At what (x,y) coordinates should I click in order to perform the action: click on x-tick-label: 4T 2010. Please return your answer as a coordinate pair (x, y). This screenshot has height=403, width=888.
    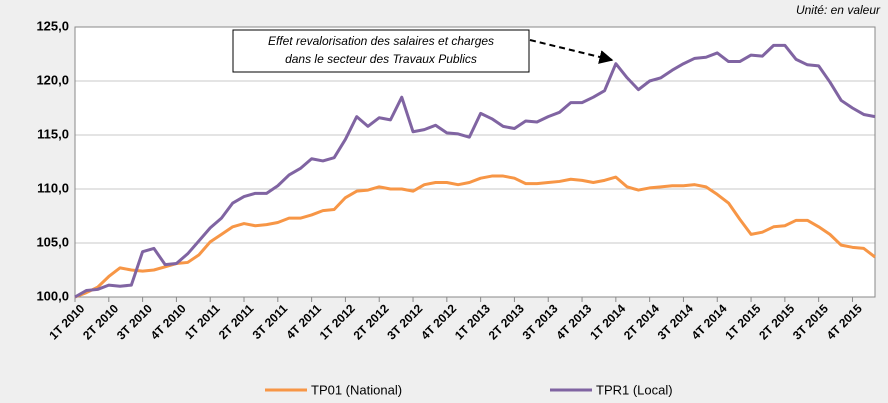
    Looking at the image, I should click on (168, 321).